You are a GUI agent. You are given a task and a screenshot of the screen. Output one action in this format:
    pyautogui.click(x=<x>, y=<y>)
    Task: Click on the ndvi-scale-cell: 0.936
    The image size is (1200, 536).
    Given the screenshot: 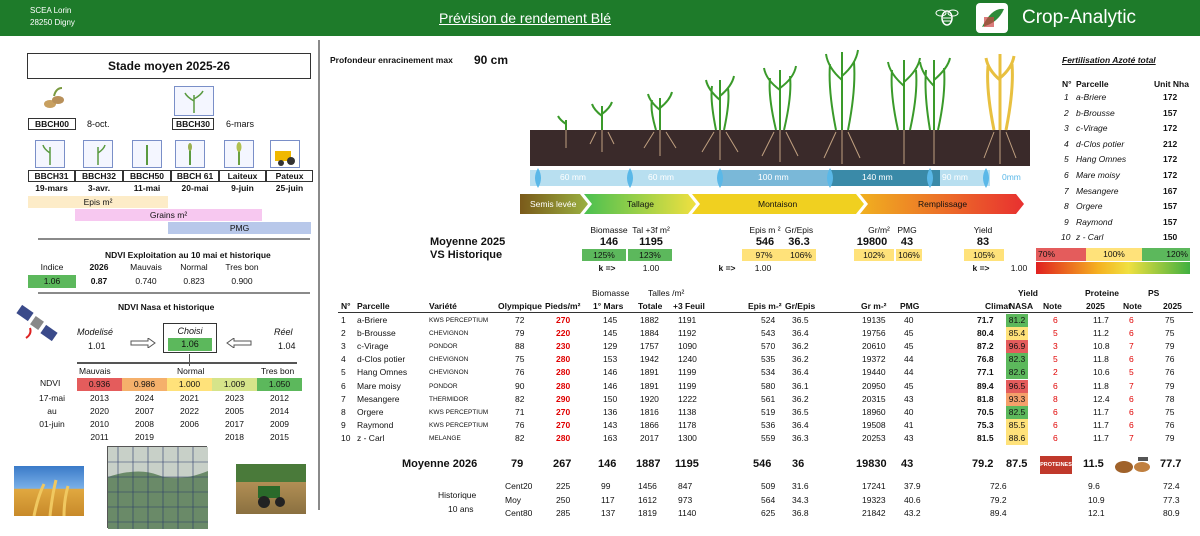 What is the action you would take?
    pyautogui.click(x=99, y=384)
    